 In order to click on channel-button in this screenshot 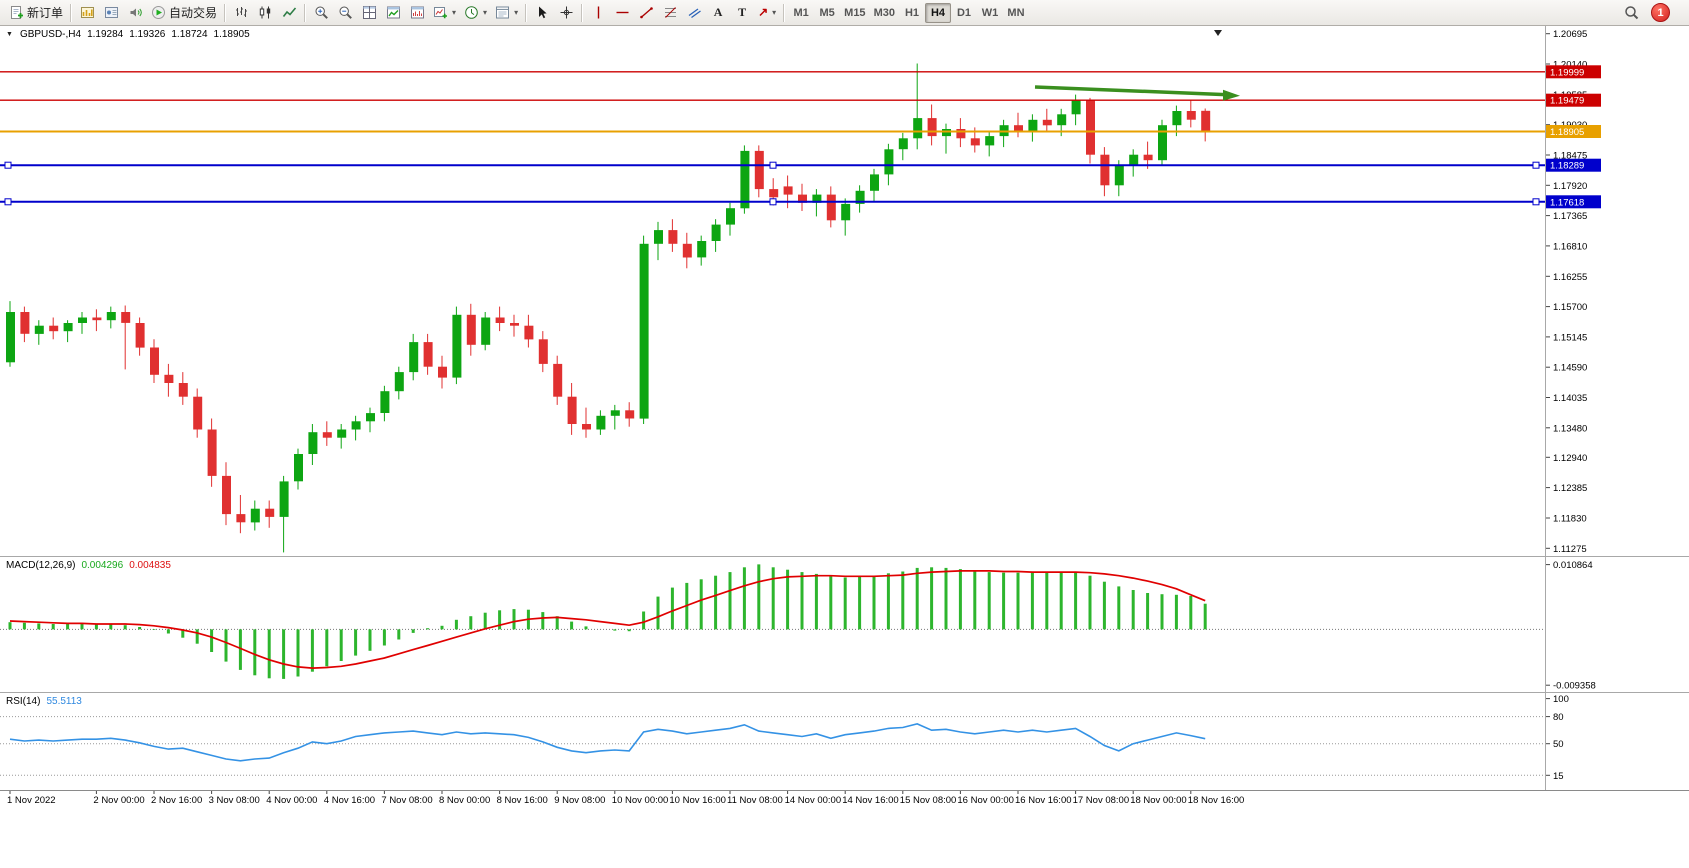, I will do `click(694, 13)`.